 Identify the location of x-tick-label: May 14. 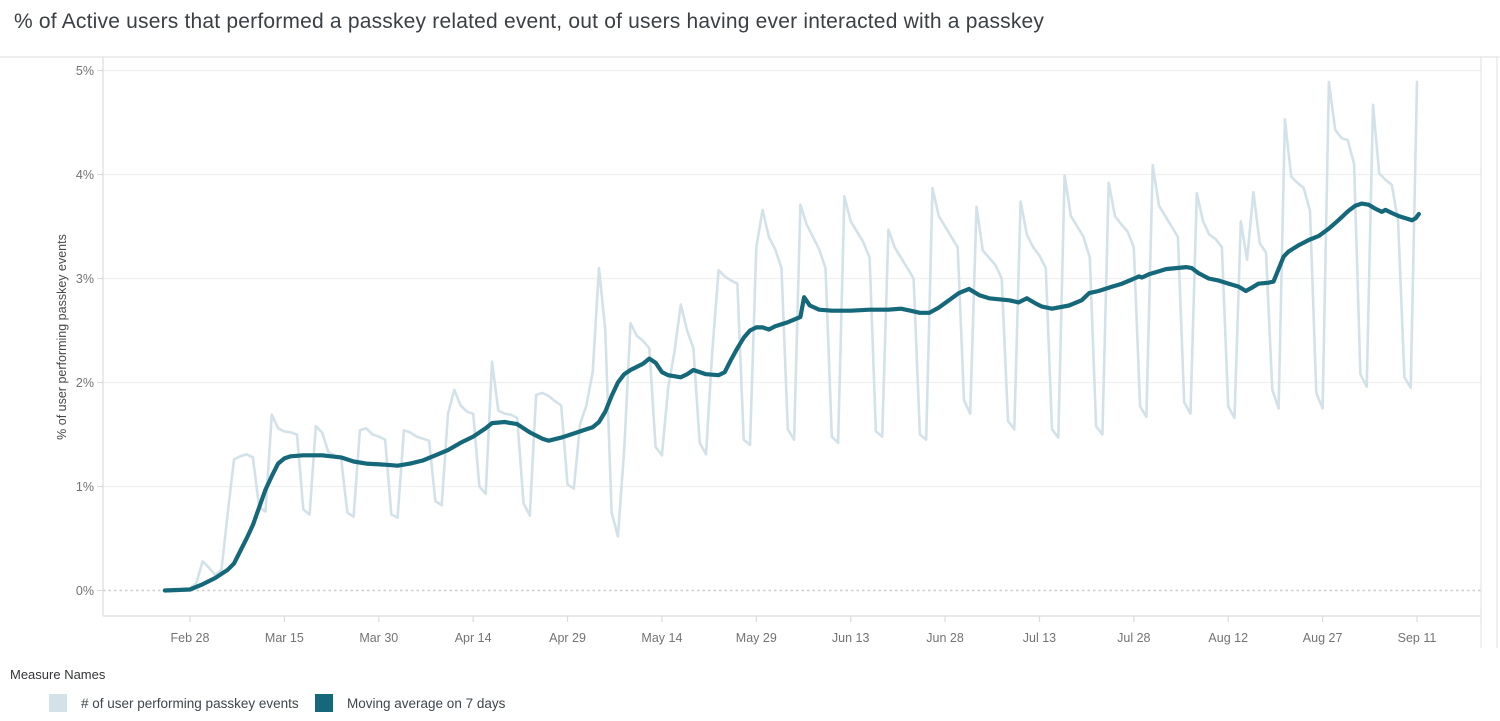
(661, 638).